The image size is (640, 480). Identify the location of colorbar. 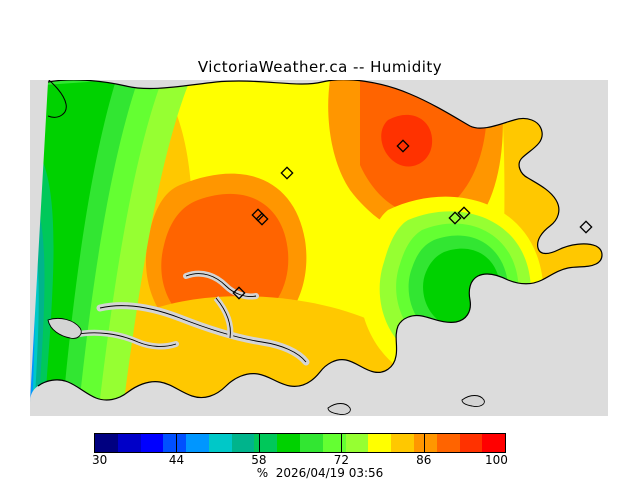
(300, 443).